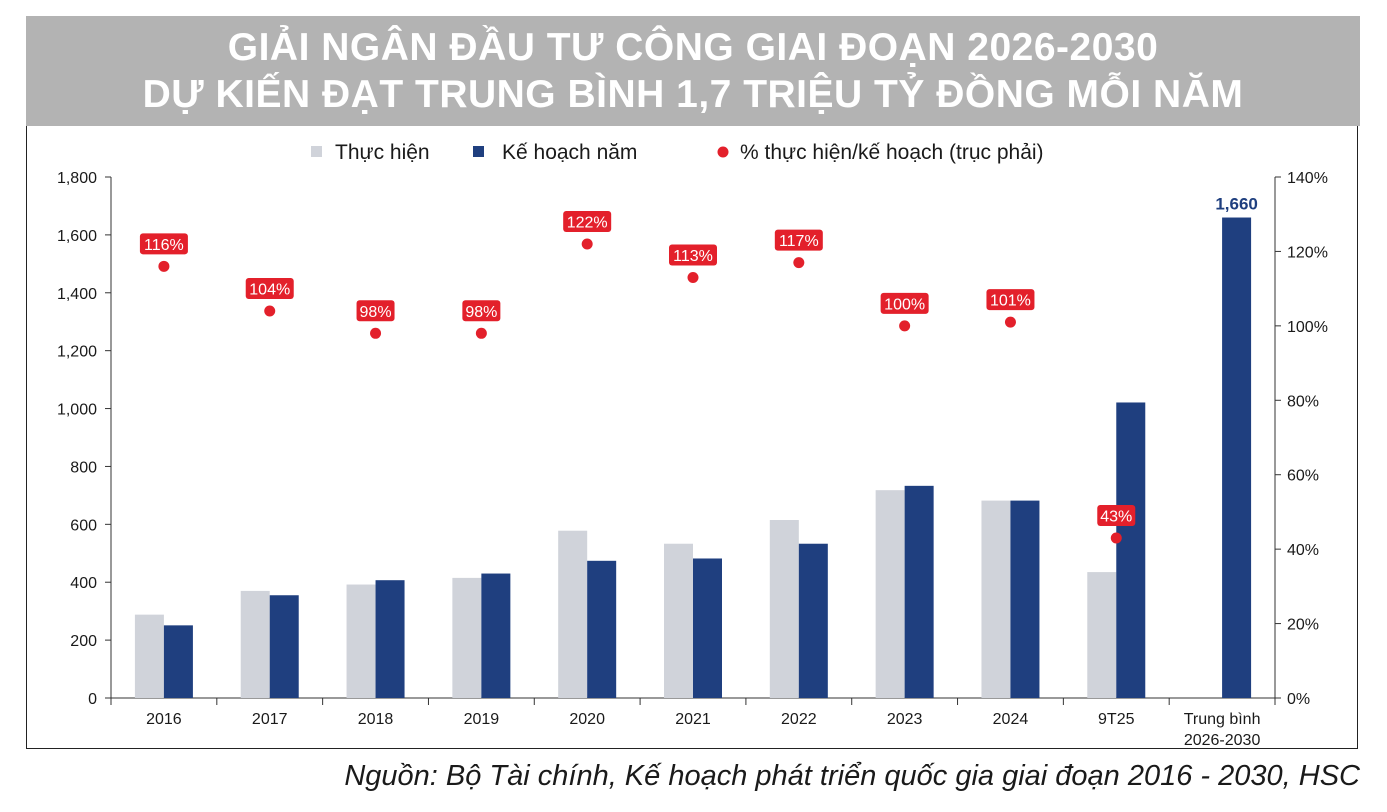 Image resolution: width=1387 pixels, height=812 pixels. What do you see at coordinates (478, 151) in the screenshot?
I see `legend-swatch-ke-hoach` at bounding box center [478, 151].